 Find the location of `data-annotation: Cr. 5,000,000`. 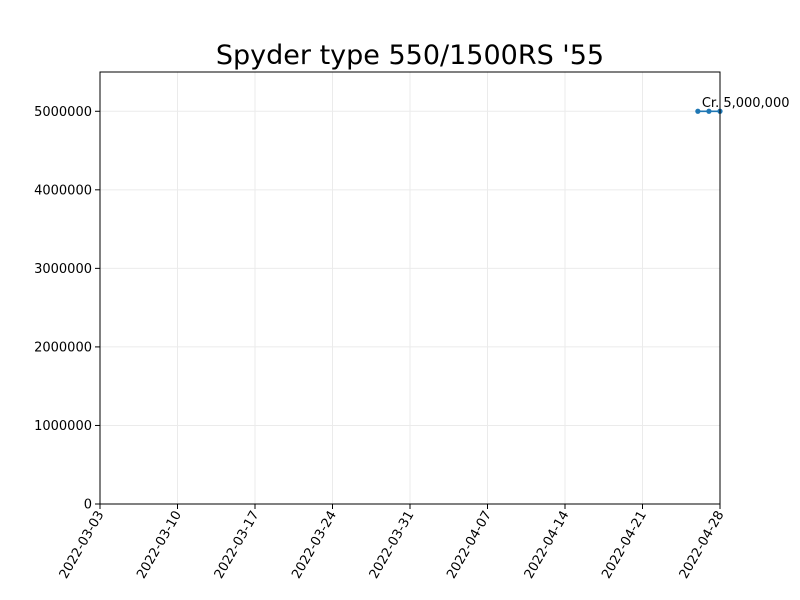

data-annotation: Cr. 5,000,000 is located at coordinates (746, 103).